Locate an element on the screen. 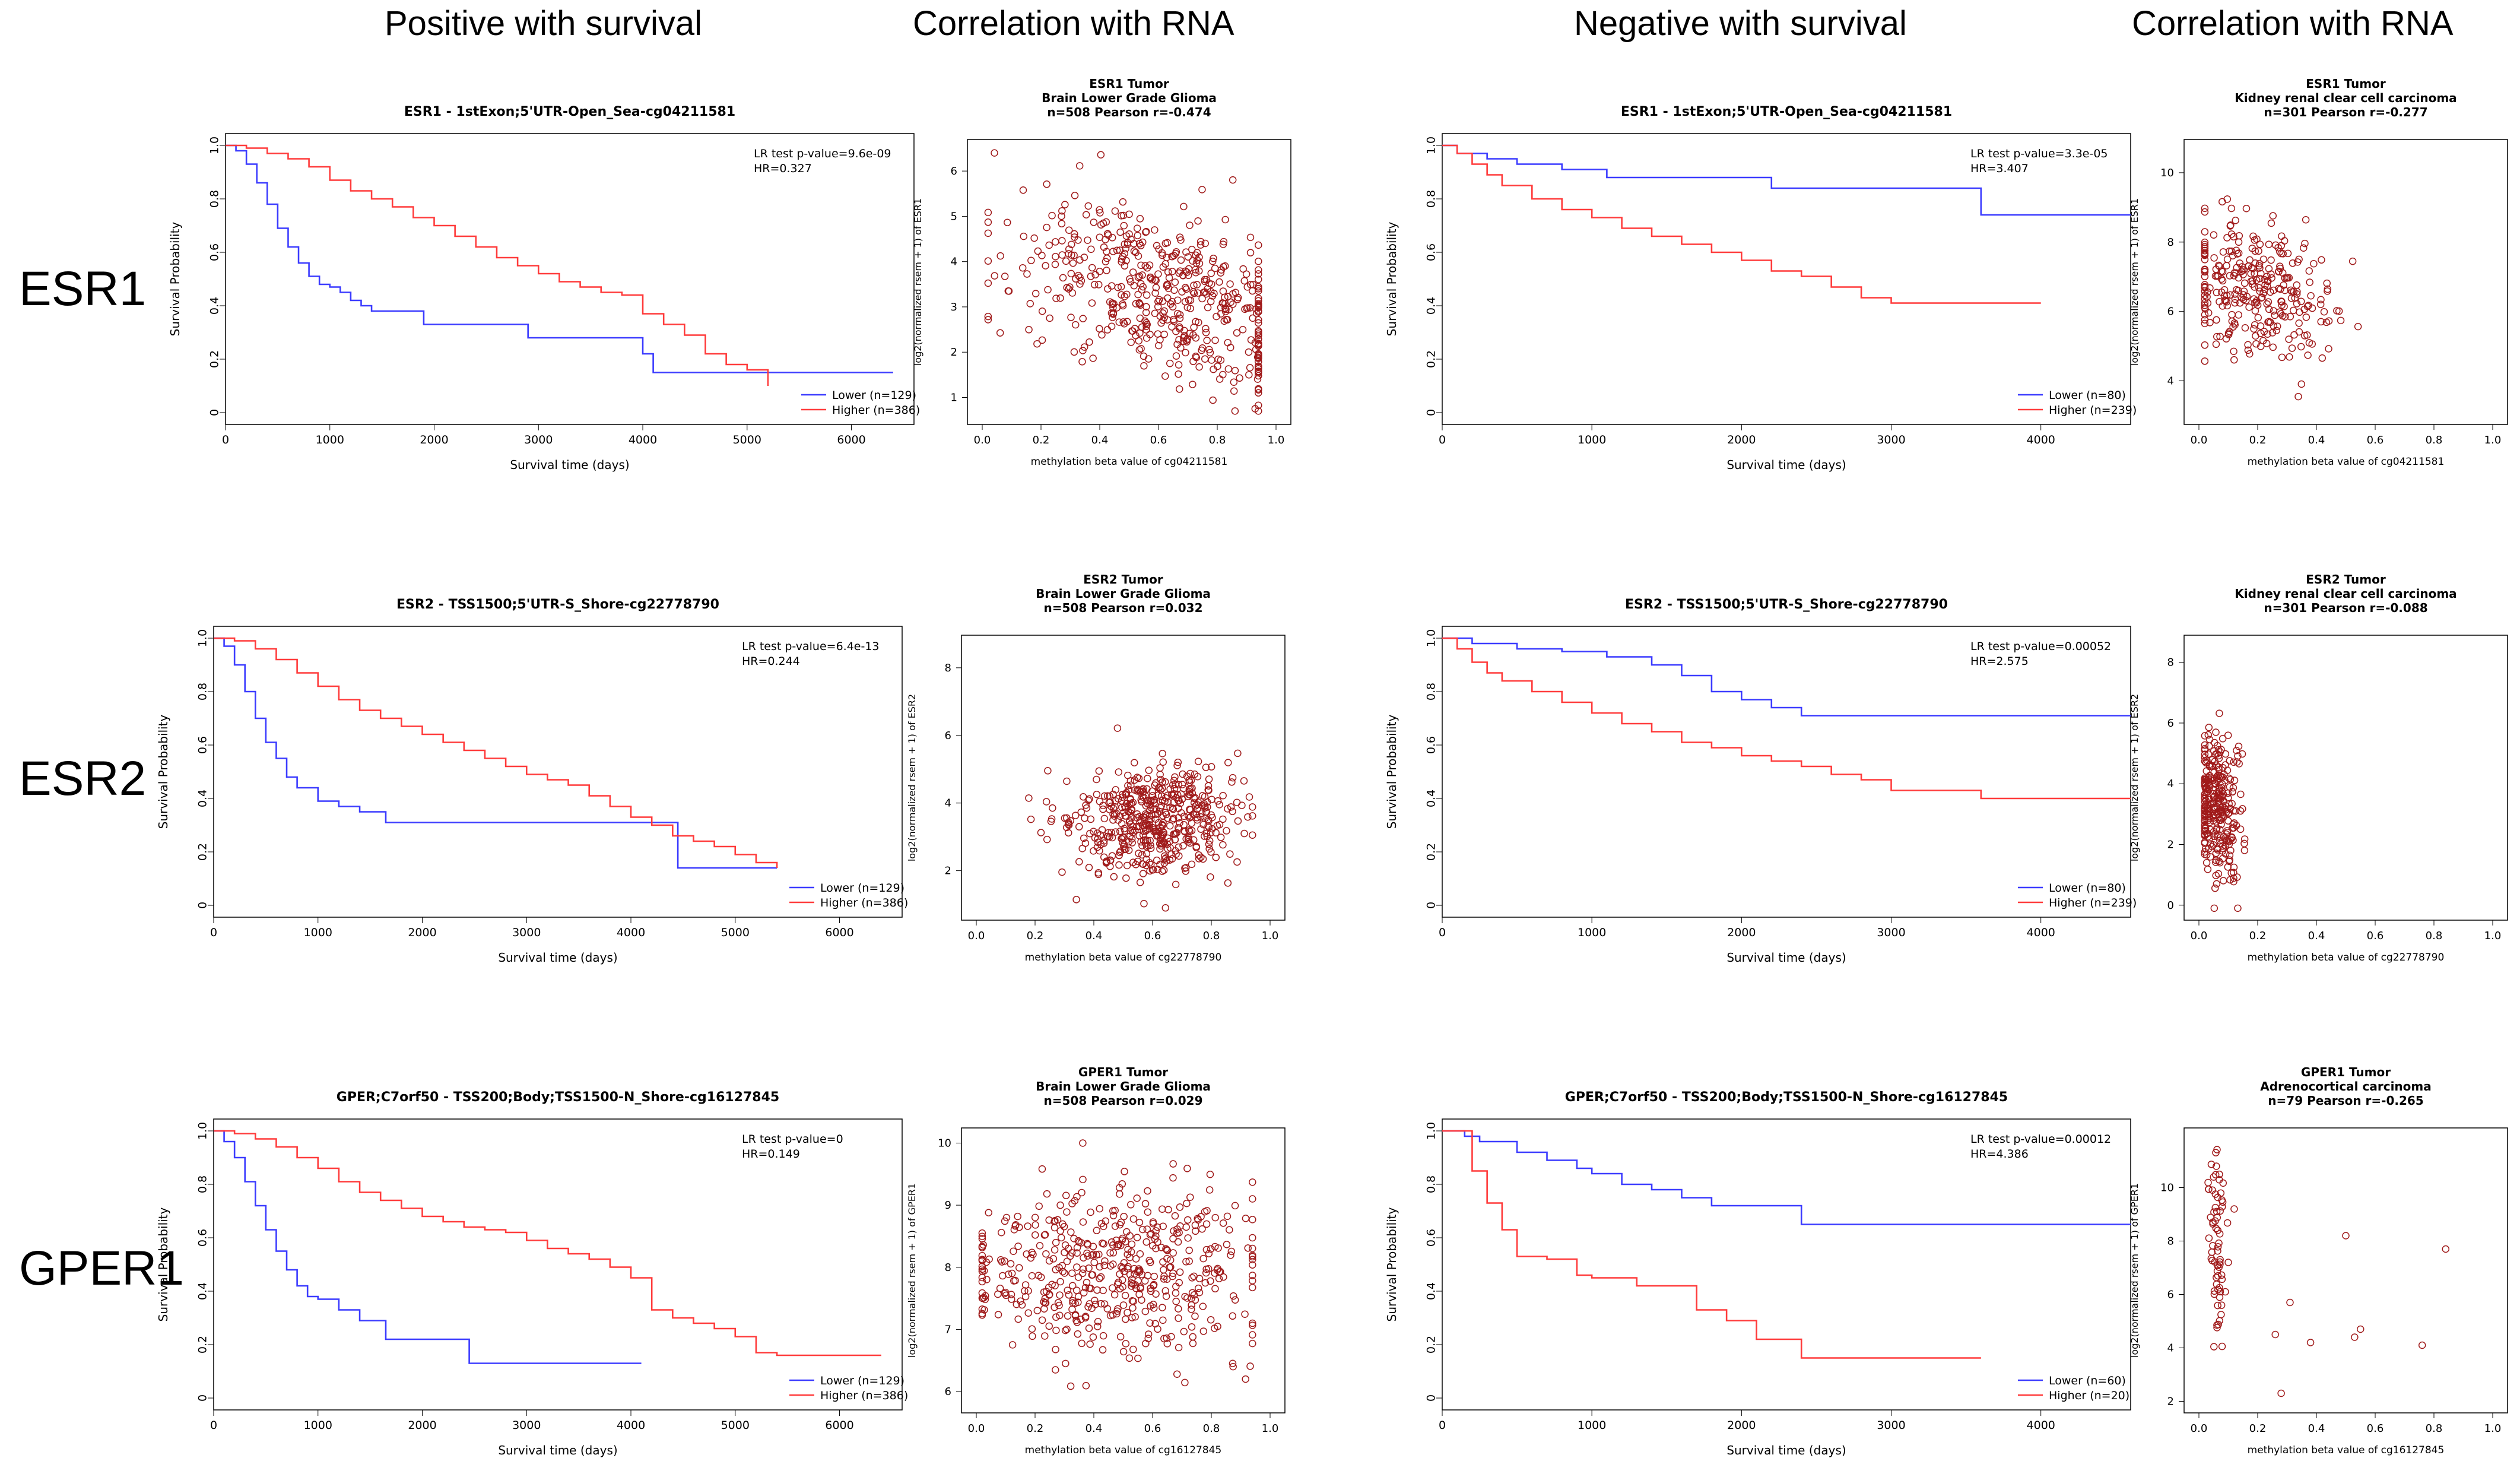 Image resolution: width=2520 pixels, height=1477 pixels. y-tick-label: 0.4 is located at coordinates (1432, 1291).